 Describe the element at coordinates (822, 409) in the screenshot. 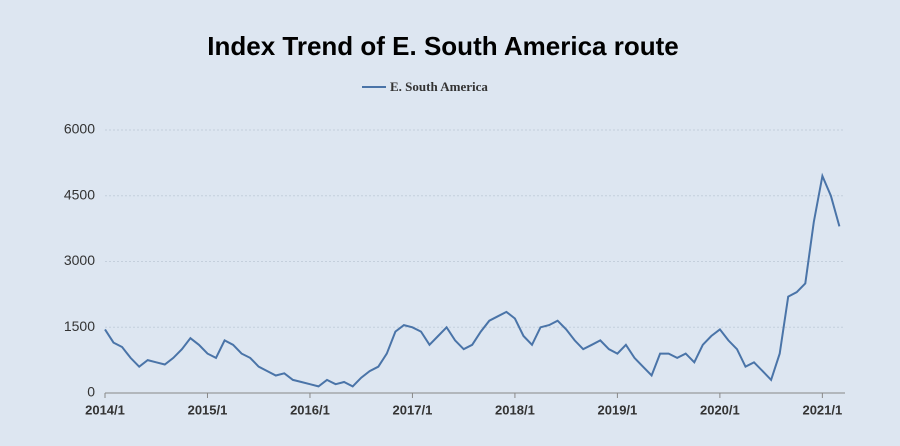

I see `x-tick-label: 2021/1` at that location.